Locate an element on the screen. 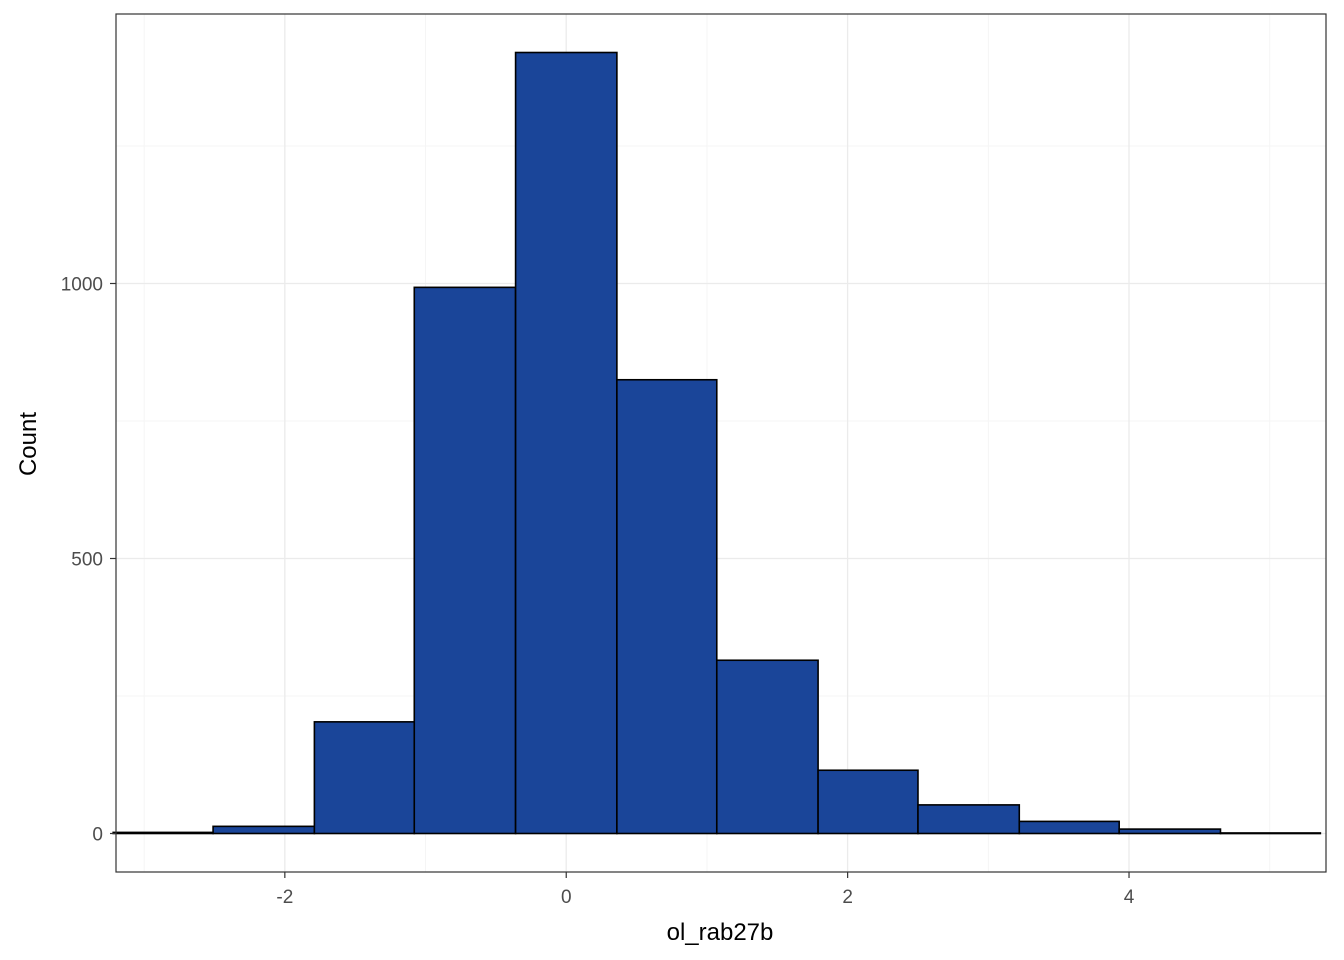  y-tick-label: 500 is located at coordinates (87, 560).